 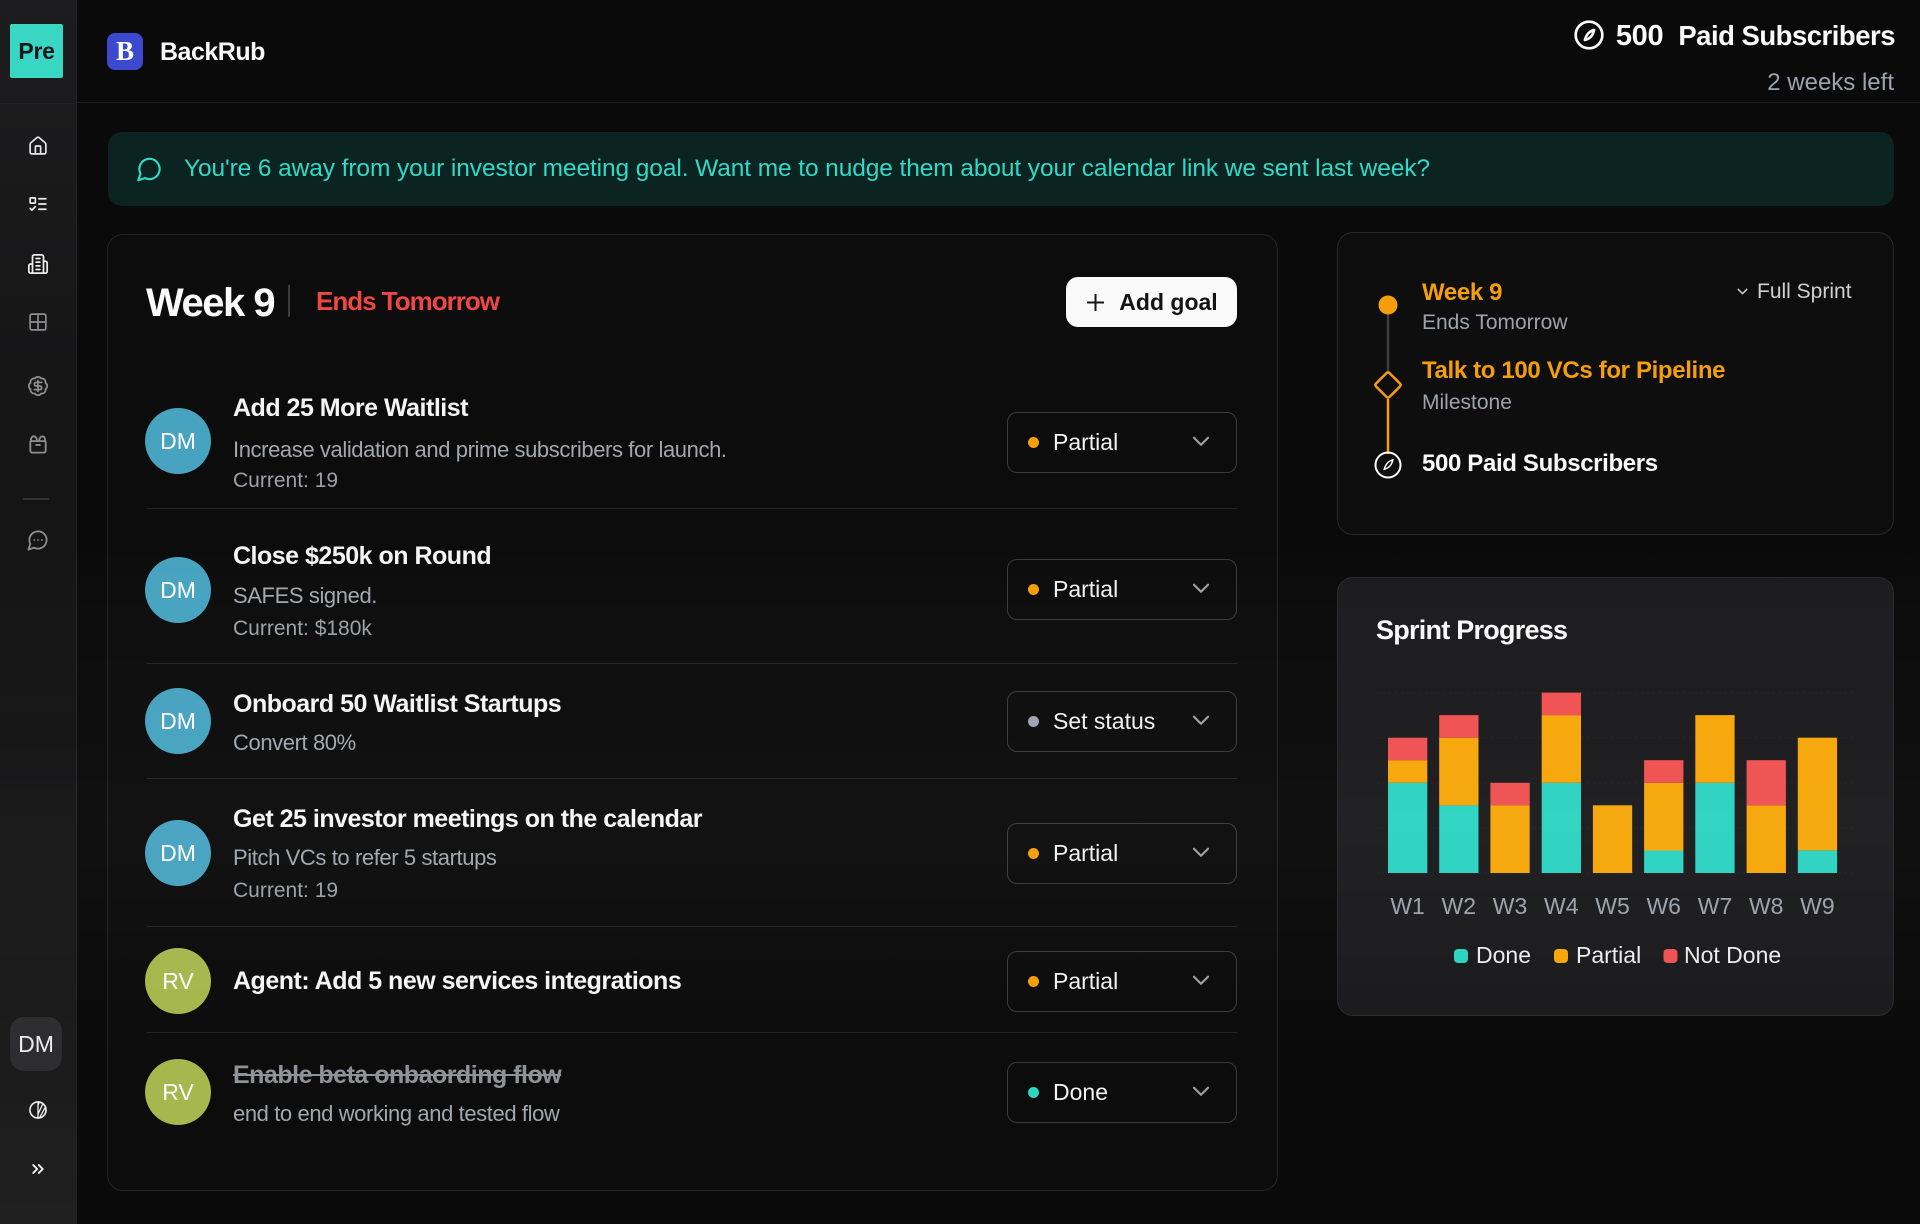 What do you see at coordinates (1561, 906) in the screenshot?
I see `svg-text: W4` at bounding box center [1561, 906].